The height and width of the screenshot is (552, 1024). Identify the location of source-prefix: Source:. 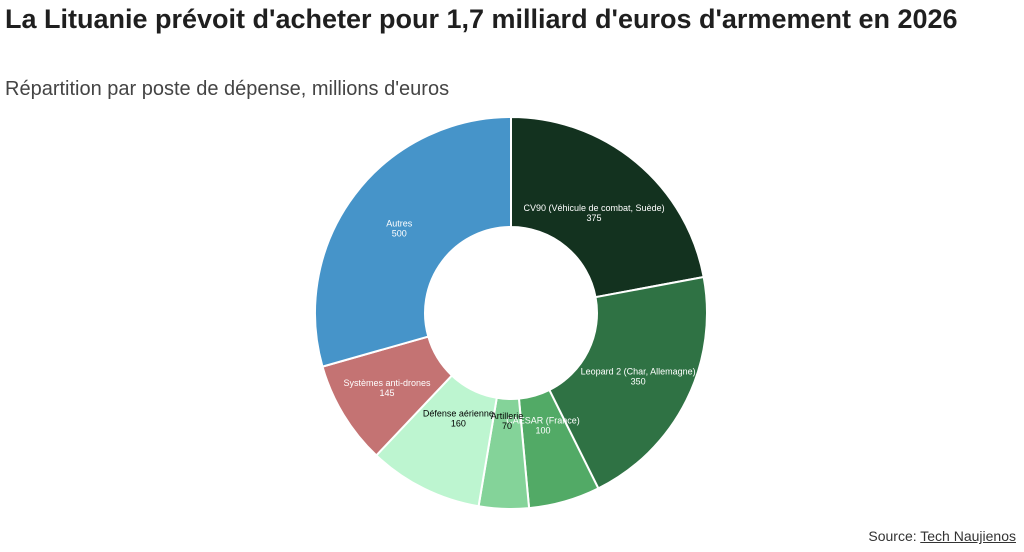
(892, 536).